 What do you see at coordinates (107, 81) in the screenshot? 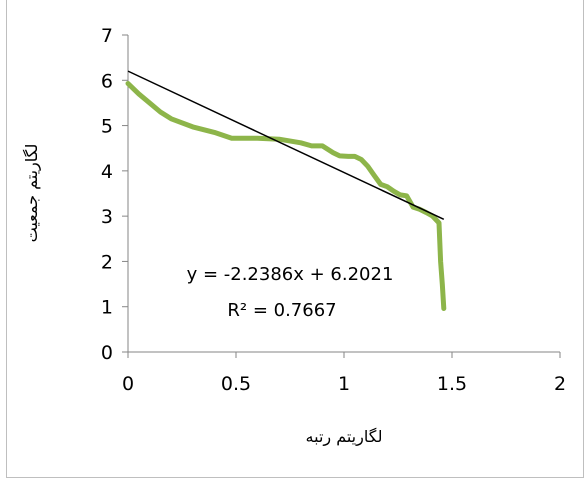
I see `y-tick-label: 6` at bounding box center [107, 81].